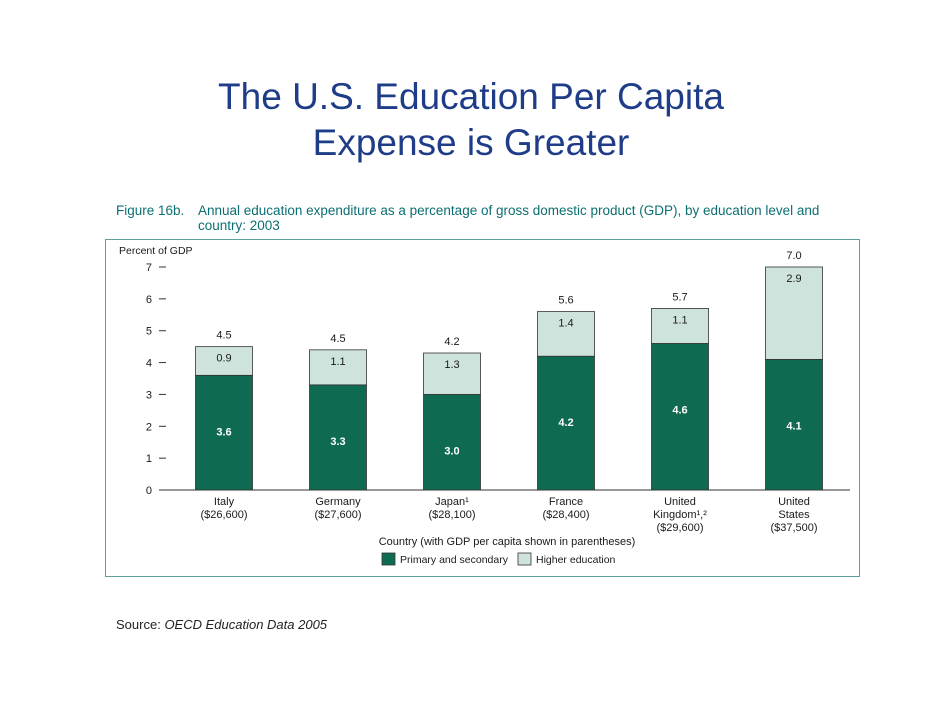  I want to click on bar-primary-label-4: 4.6, so click(679, 410).